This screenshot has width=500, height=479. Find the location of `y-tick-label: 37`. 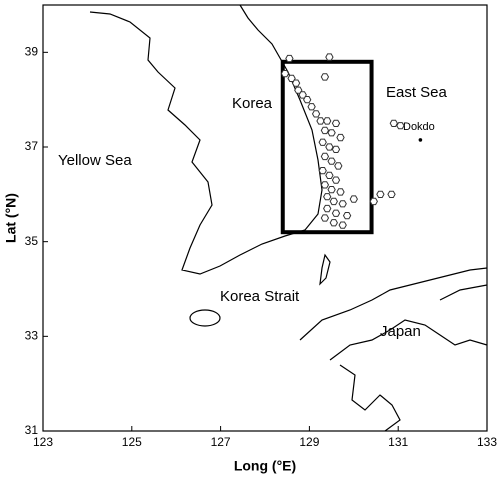

y-tick-label: 37 is located at coordinates (32, 146).